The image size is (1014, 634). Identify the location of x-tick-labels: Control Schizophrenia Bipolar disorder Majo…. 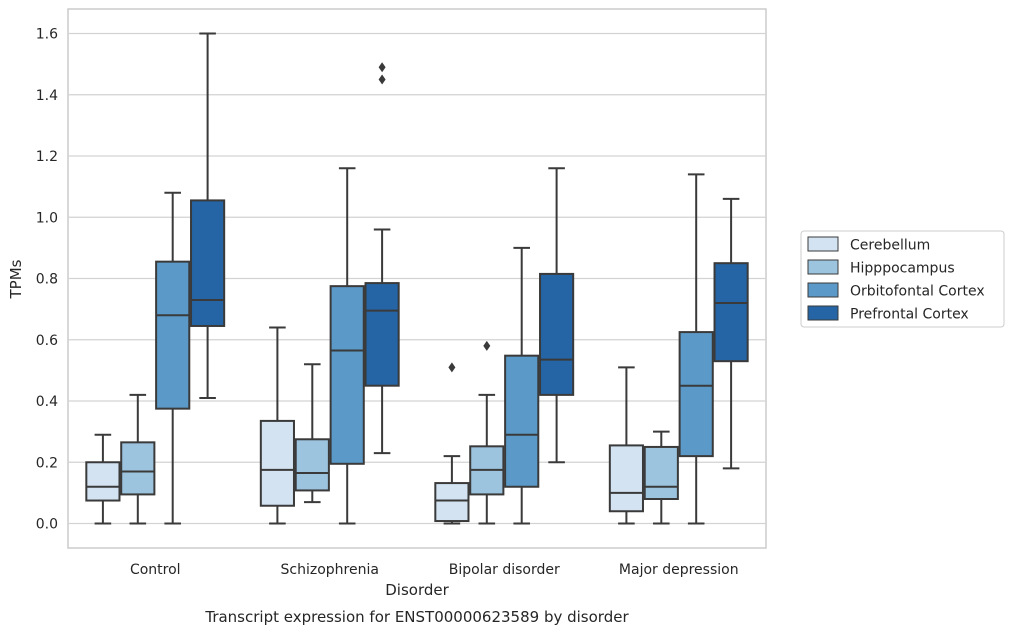
(434, 570).